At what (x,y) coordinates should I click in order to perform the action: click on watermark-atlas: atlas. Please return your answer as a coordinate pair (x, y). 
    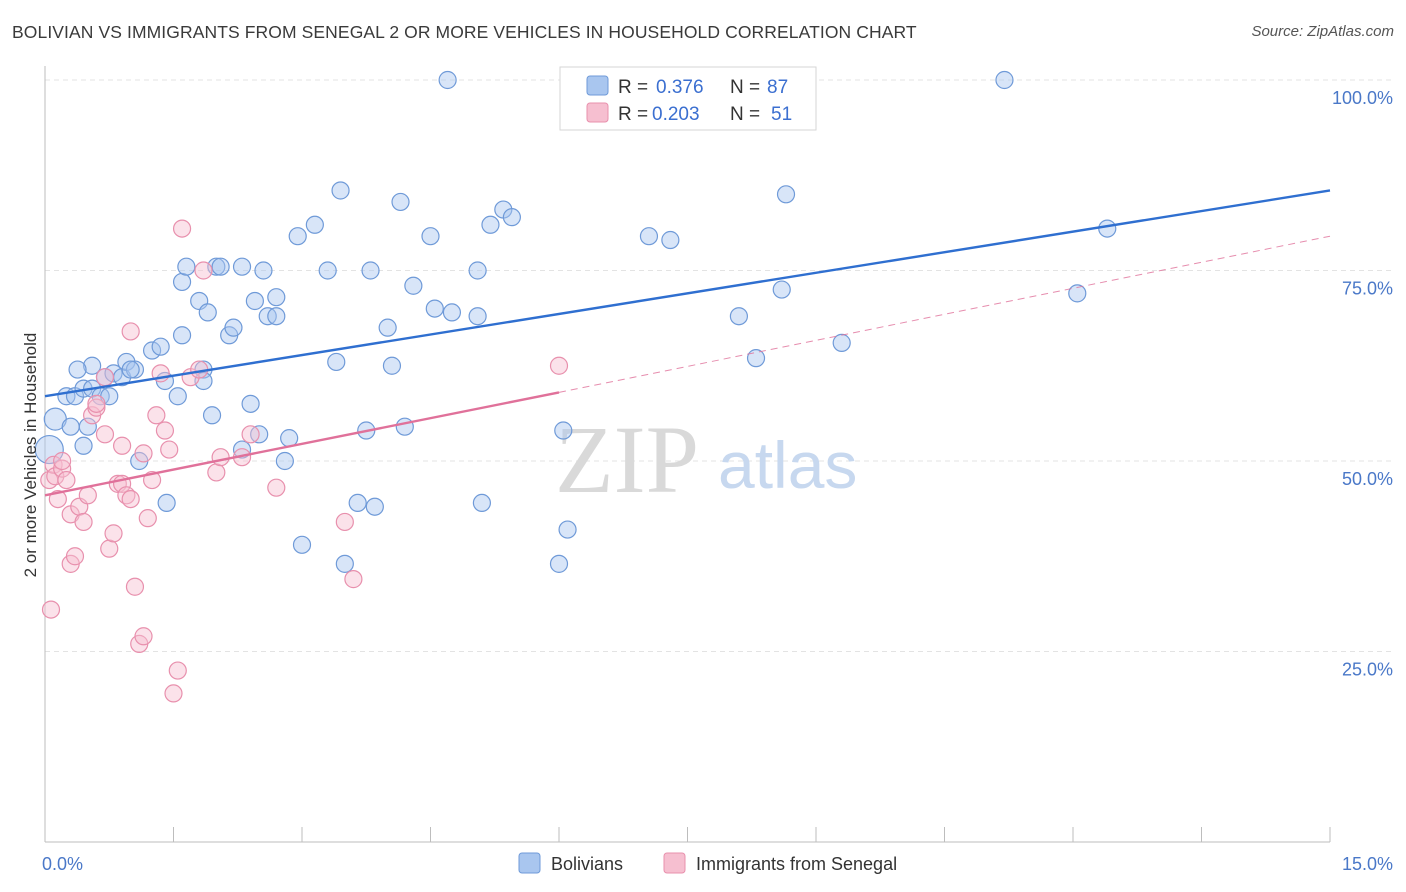
    Looking at the image, I should click on (787, 465).